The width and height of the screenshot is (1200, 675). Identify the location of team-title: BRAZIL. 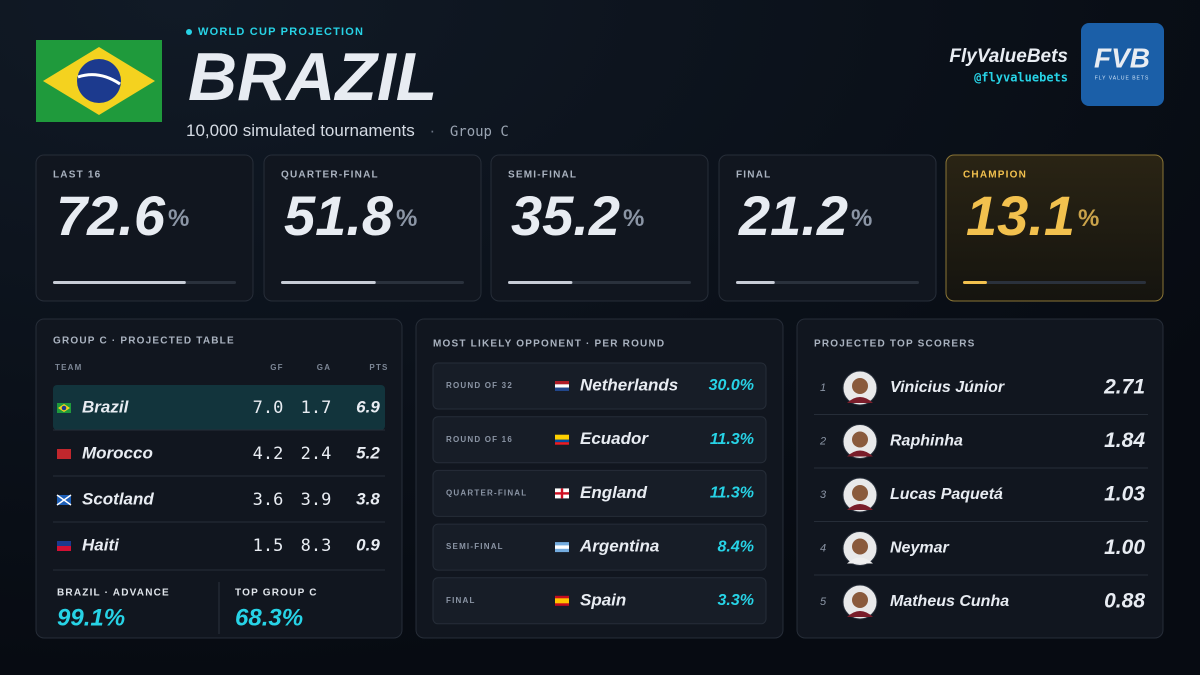
(312, 77).